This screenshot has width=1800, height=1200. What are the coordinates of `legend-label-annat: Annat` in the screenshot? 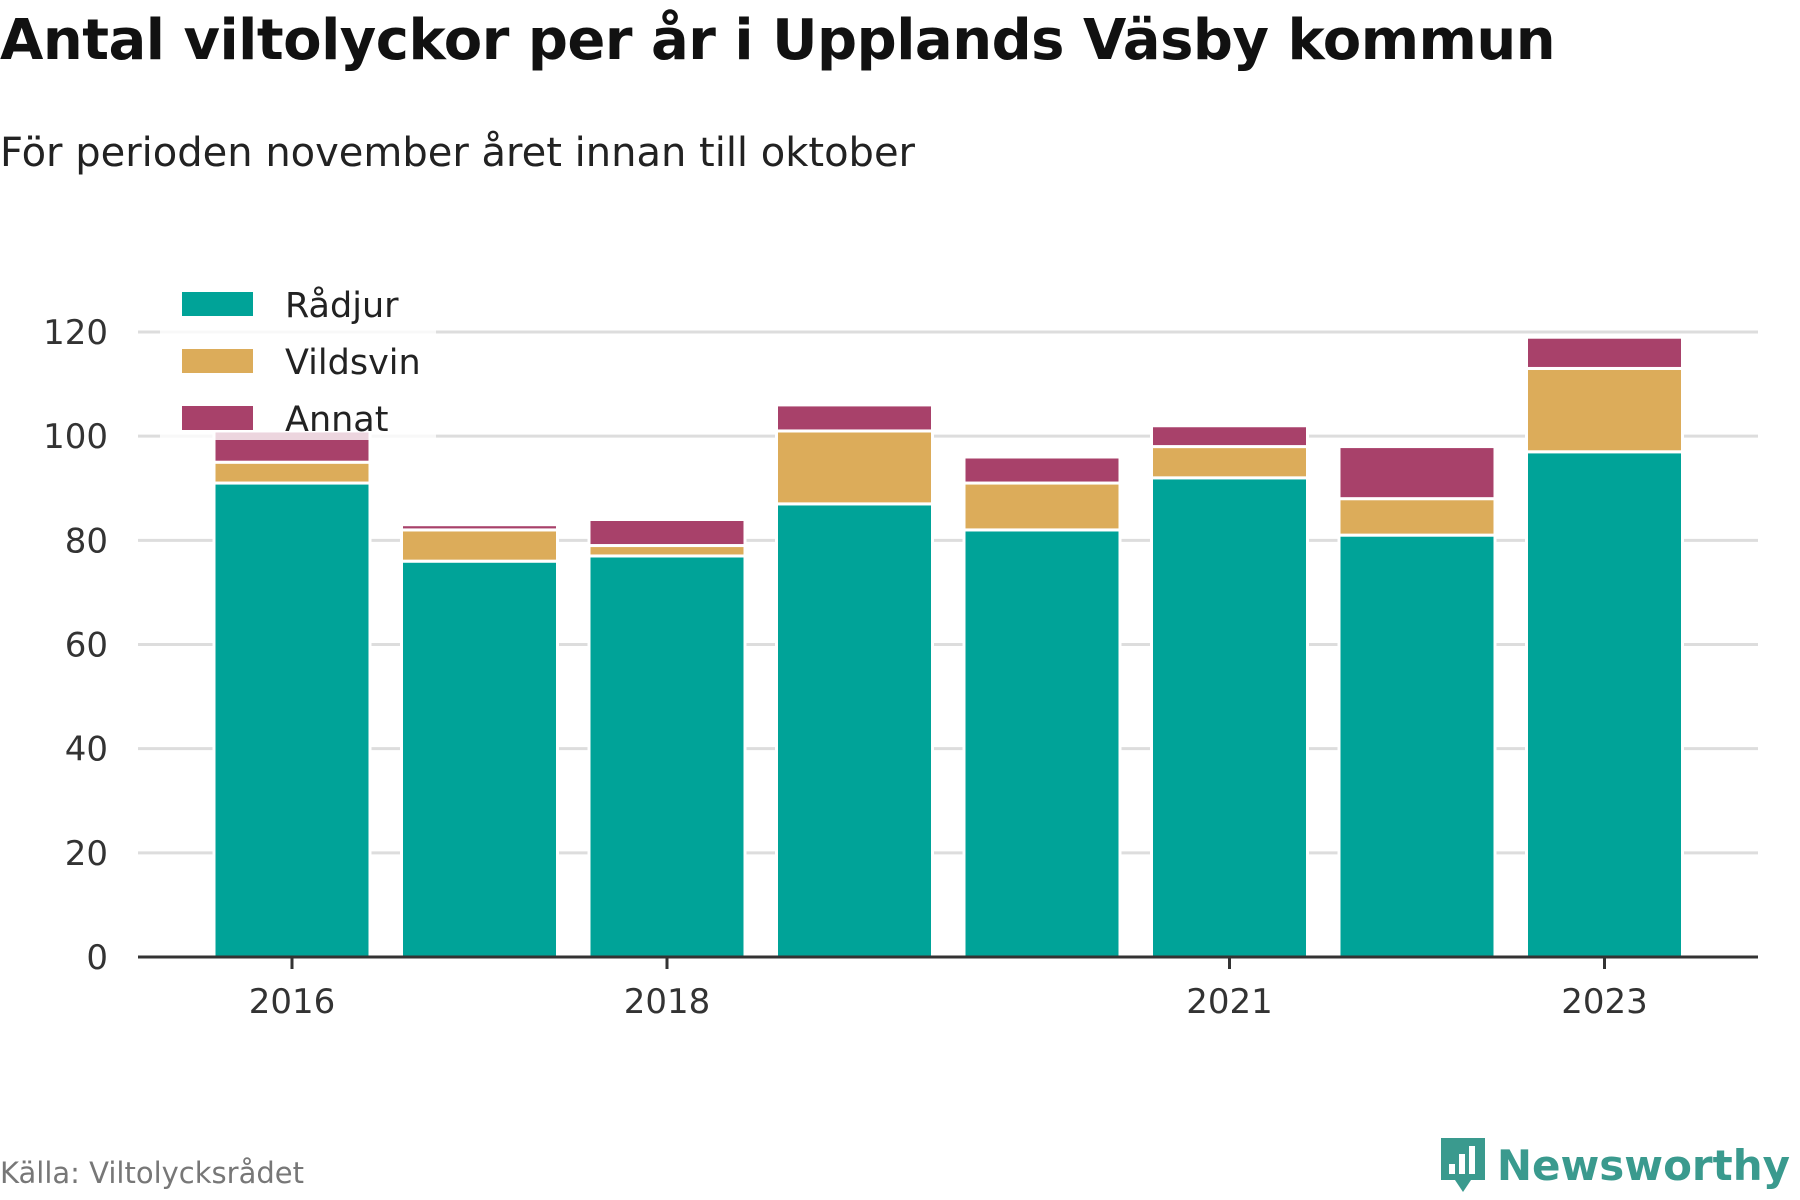 It's located at (336, 420).